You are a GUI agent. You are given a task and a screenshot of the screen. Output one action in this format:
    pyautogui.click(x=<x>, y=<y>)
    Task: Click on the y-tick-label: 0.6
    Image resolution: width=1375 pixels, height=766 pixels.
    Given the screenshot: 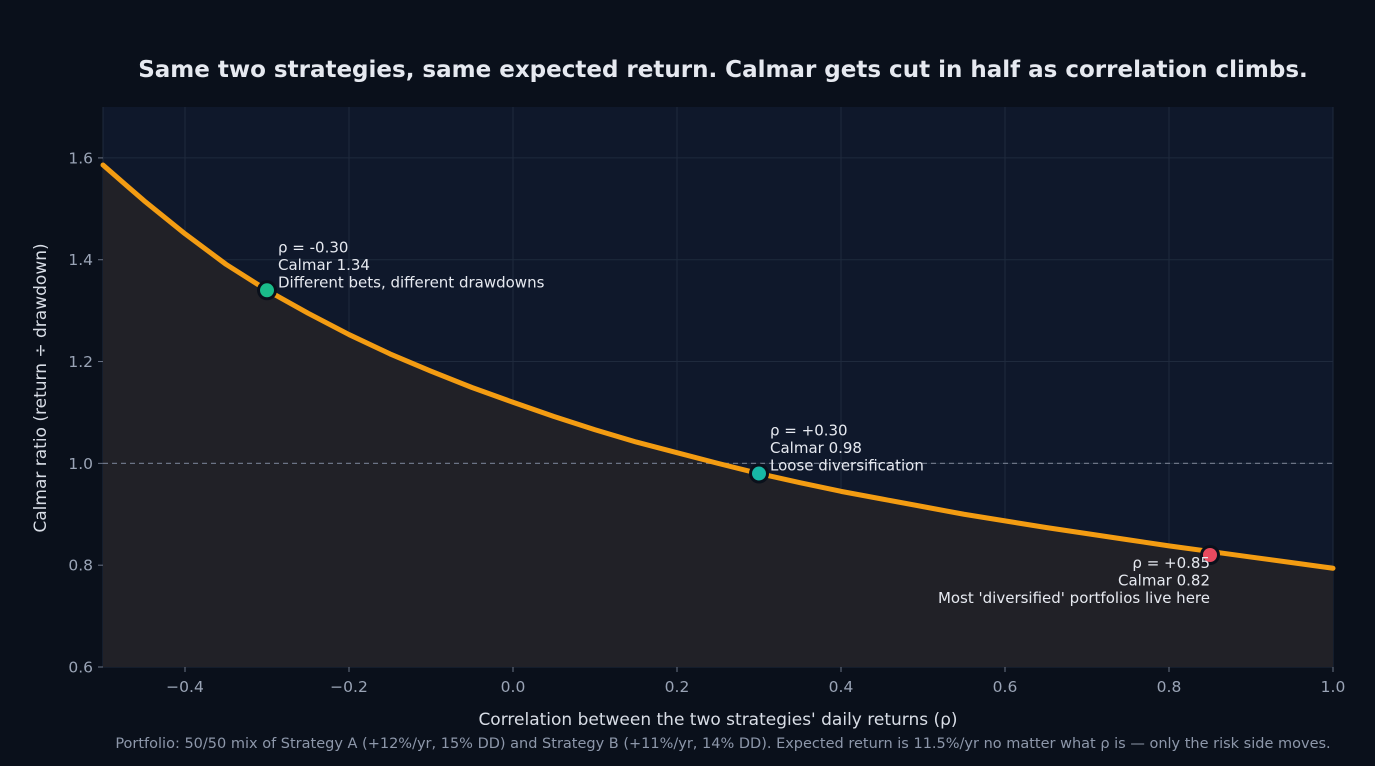 What is the action you would take?
    pyautogui.click(x=80, y=668)
    